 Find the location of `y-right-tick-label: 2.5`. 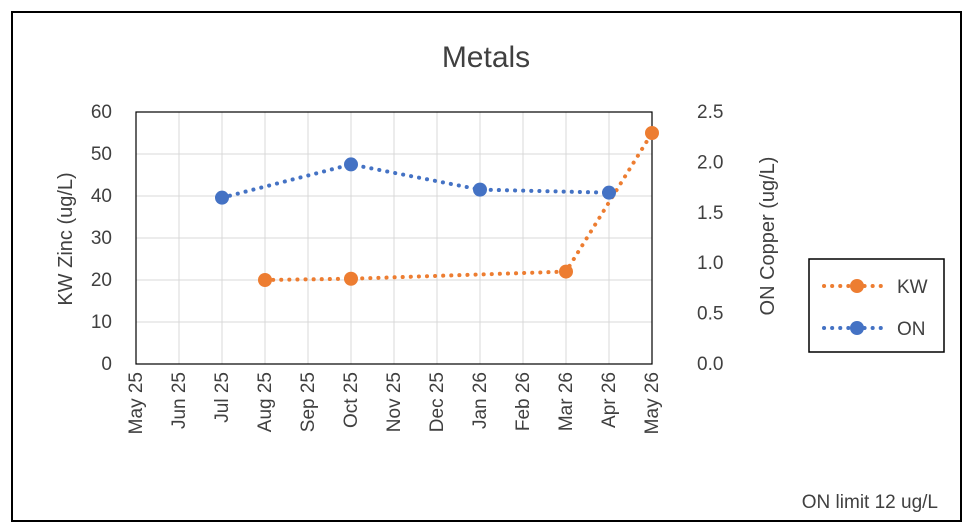

y-right-tick-label: 2.5 is located at coordinates (710, 112).